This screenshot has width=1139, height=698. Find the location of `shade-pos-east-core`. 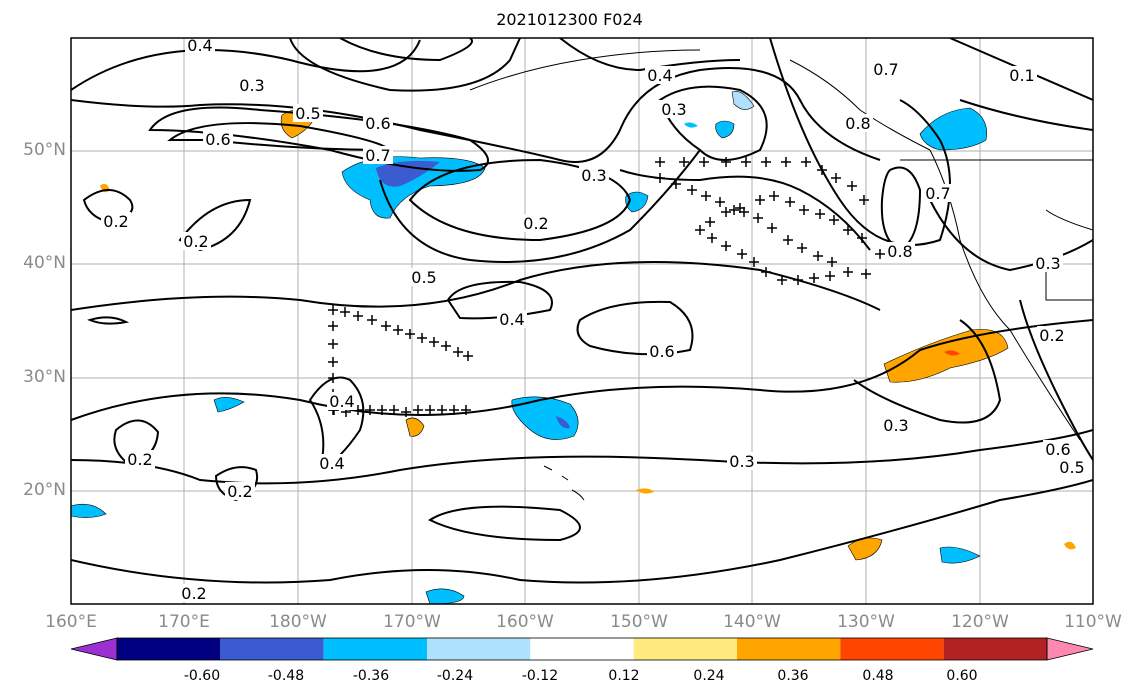

shade-pos-east-core is located at coordinates (952, 353).